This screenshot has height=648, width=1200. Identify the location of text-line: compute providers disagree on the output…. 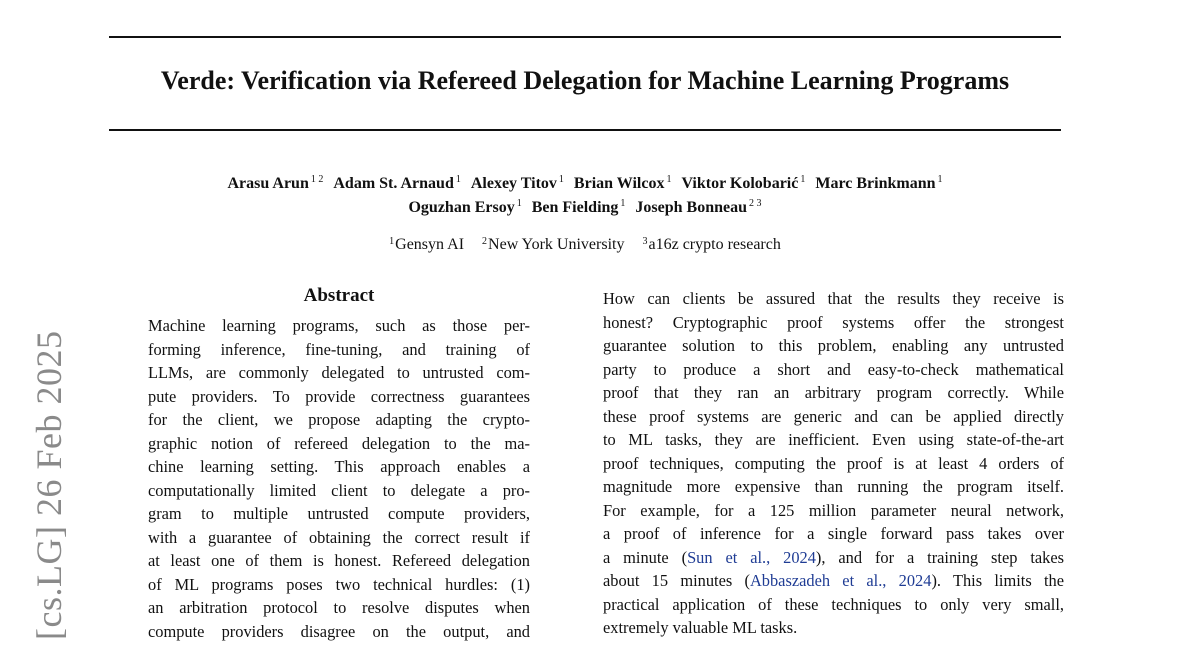
(339, 631).